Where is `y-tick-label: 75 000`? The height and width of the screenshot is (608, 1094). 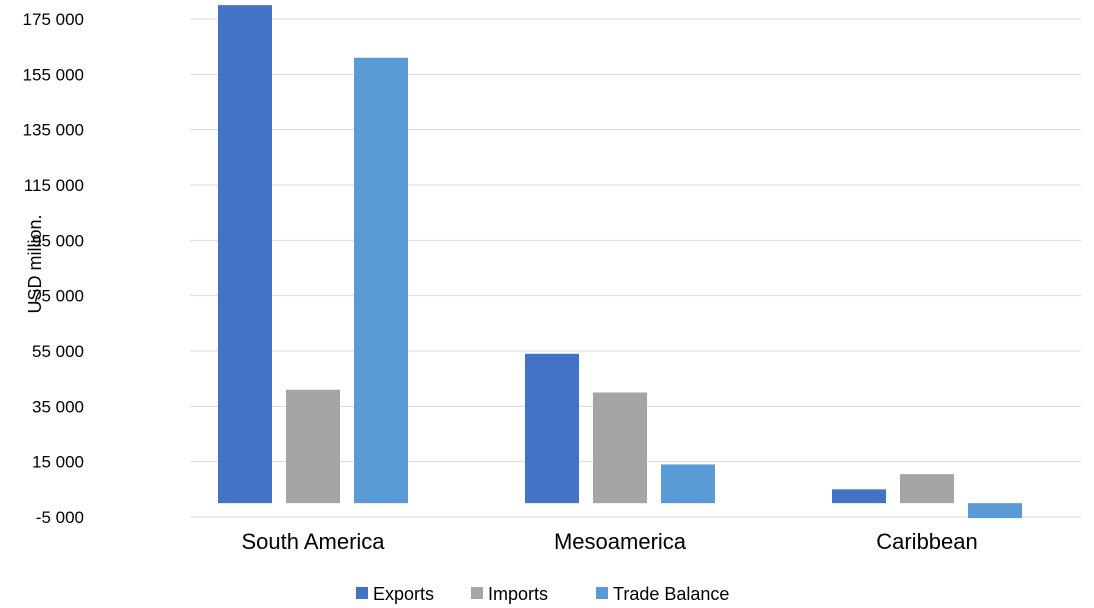
y-tick-label: 75 000 is located at coordinates (58, 296).